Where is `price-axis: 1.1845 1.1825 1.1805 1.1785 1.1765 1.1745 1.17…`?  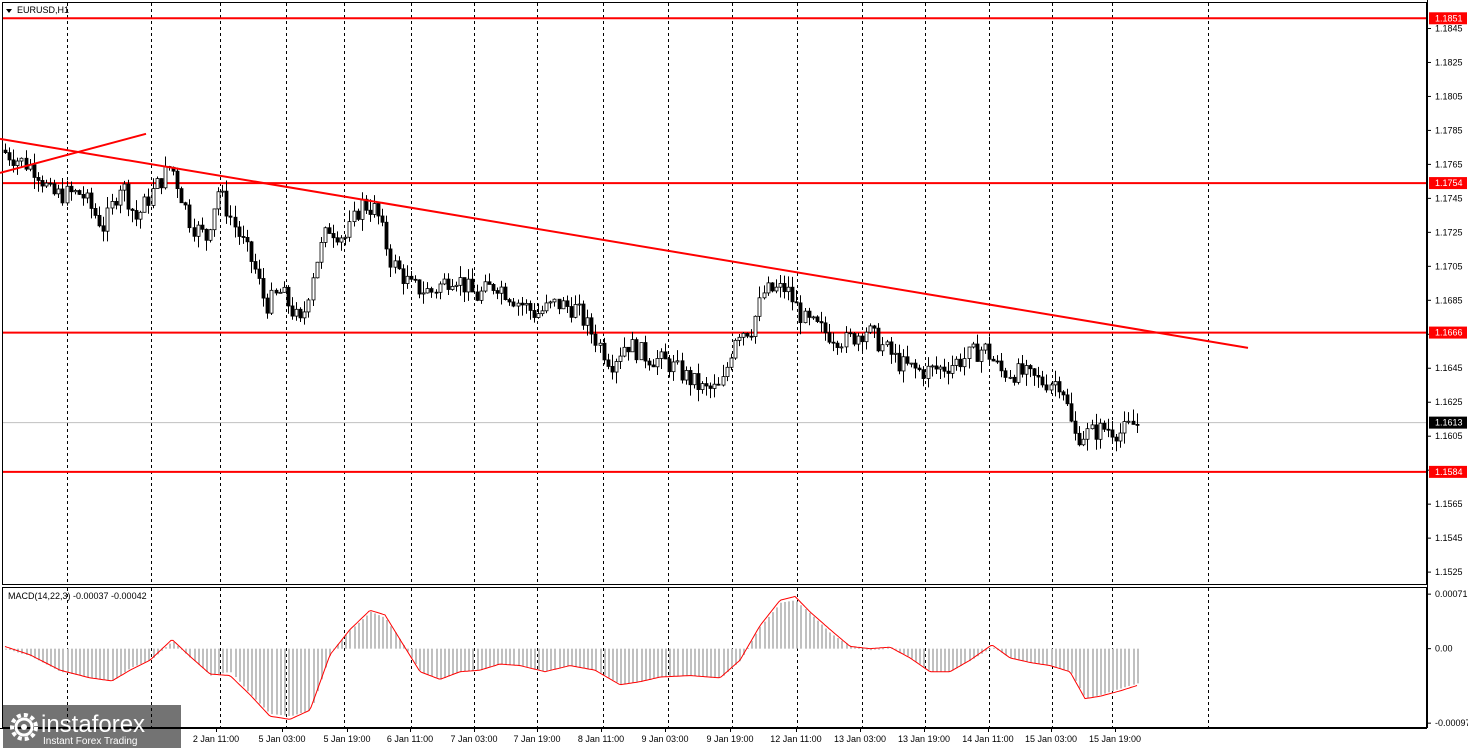 price-axis: 1.1845 1.1825 1.1805 1.1785 1.1765 1.1745 1.17… is located at coordinates (1447, 364).